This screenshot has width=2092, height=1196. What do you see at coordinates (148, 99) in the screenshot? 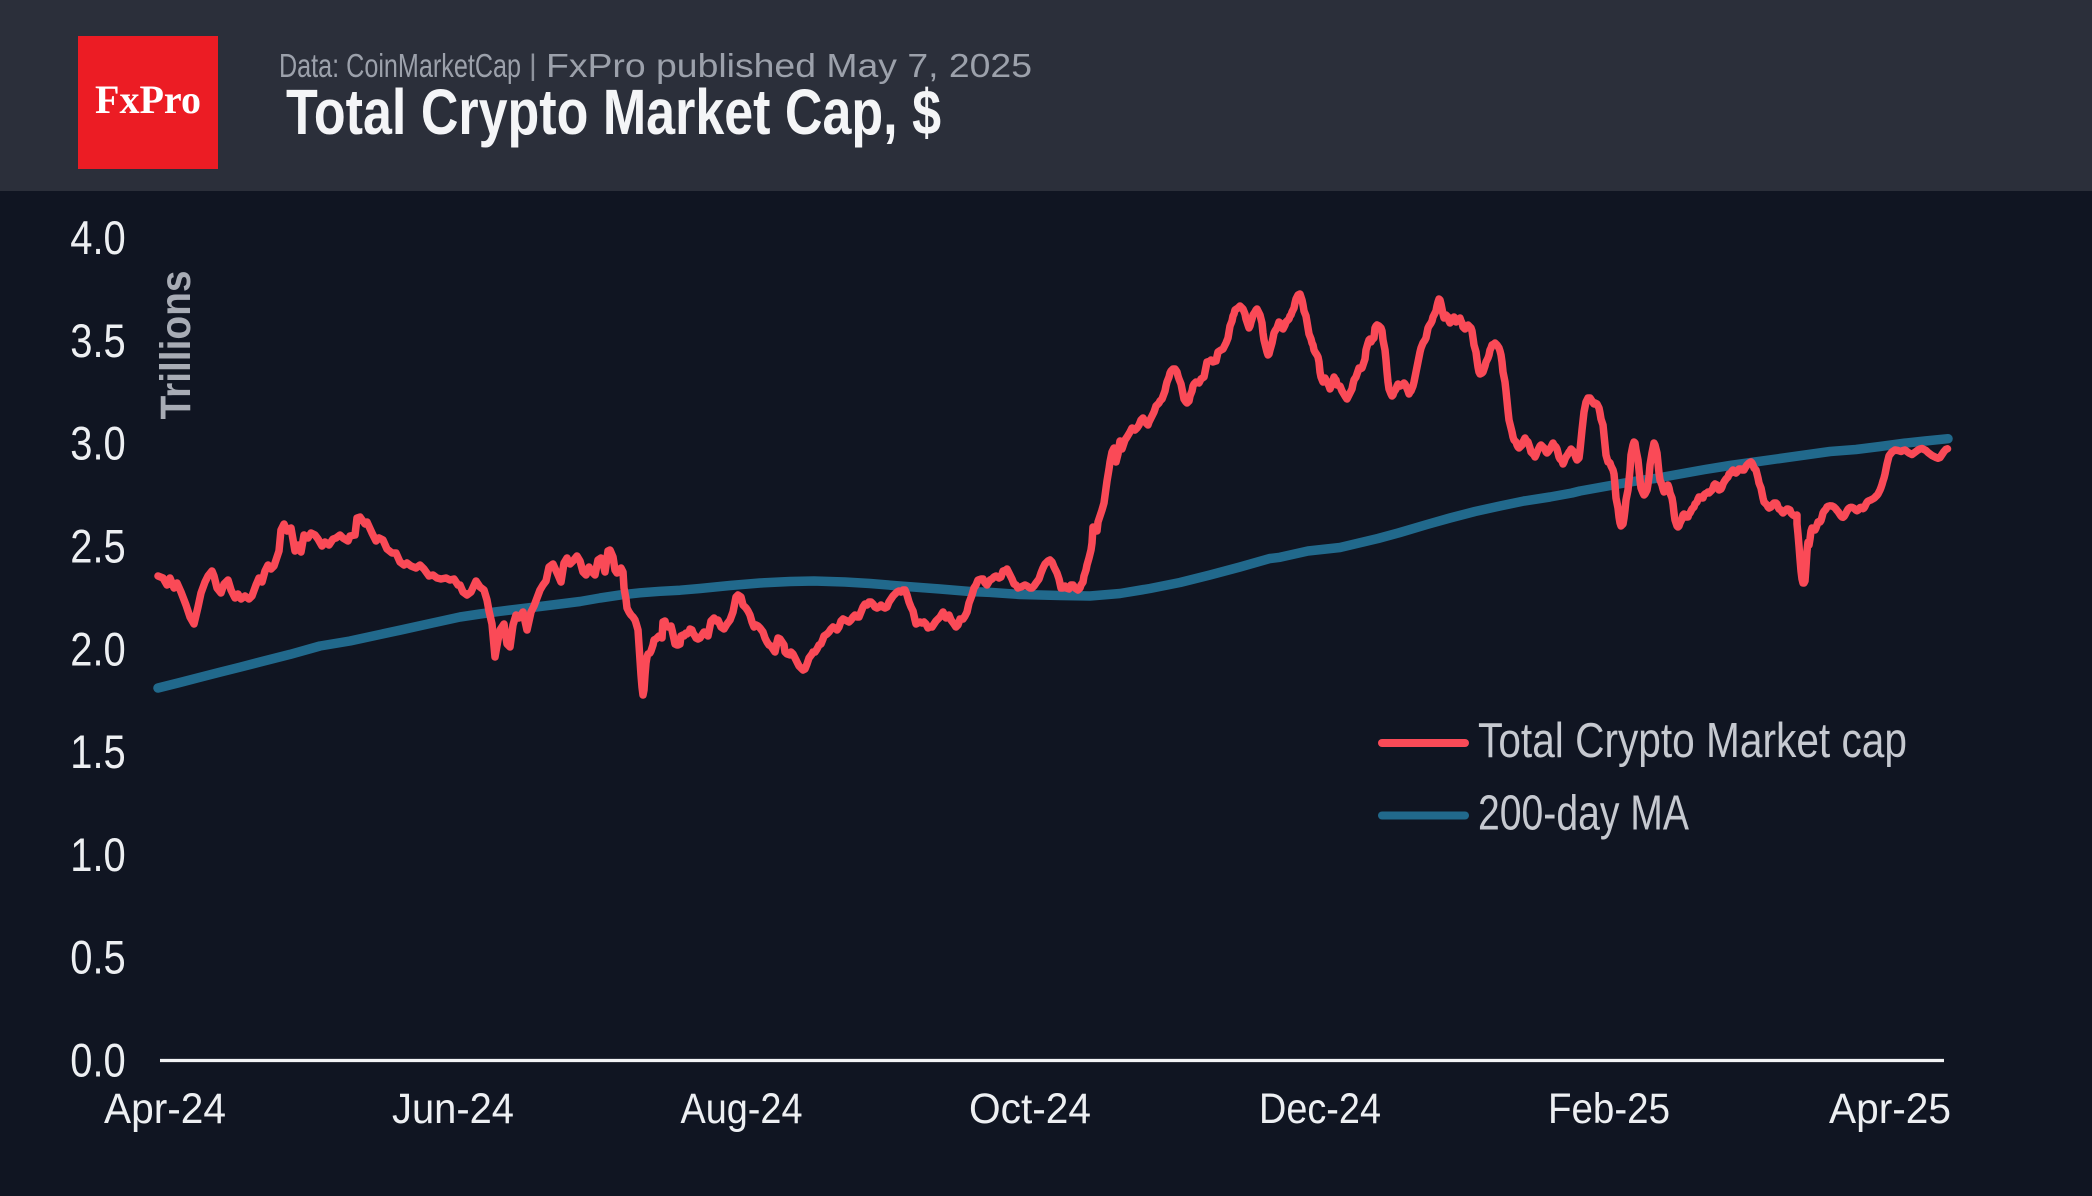
I see `svg-text: FxPro` at bounding box center [148, 99].